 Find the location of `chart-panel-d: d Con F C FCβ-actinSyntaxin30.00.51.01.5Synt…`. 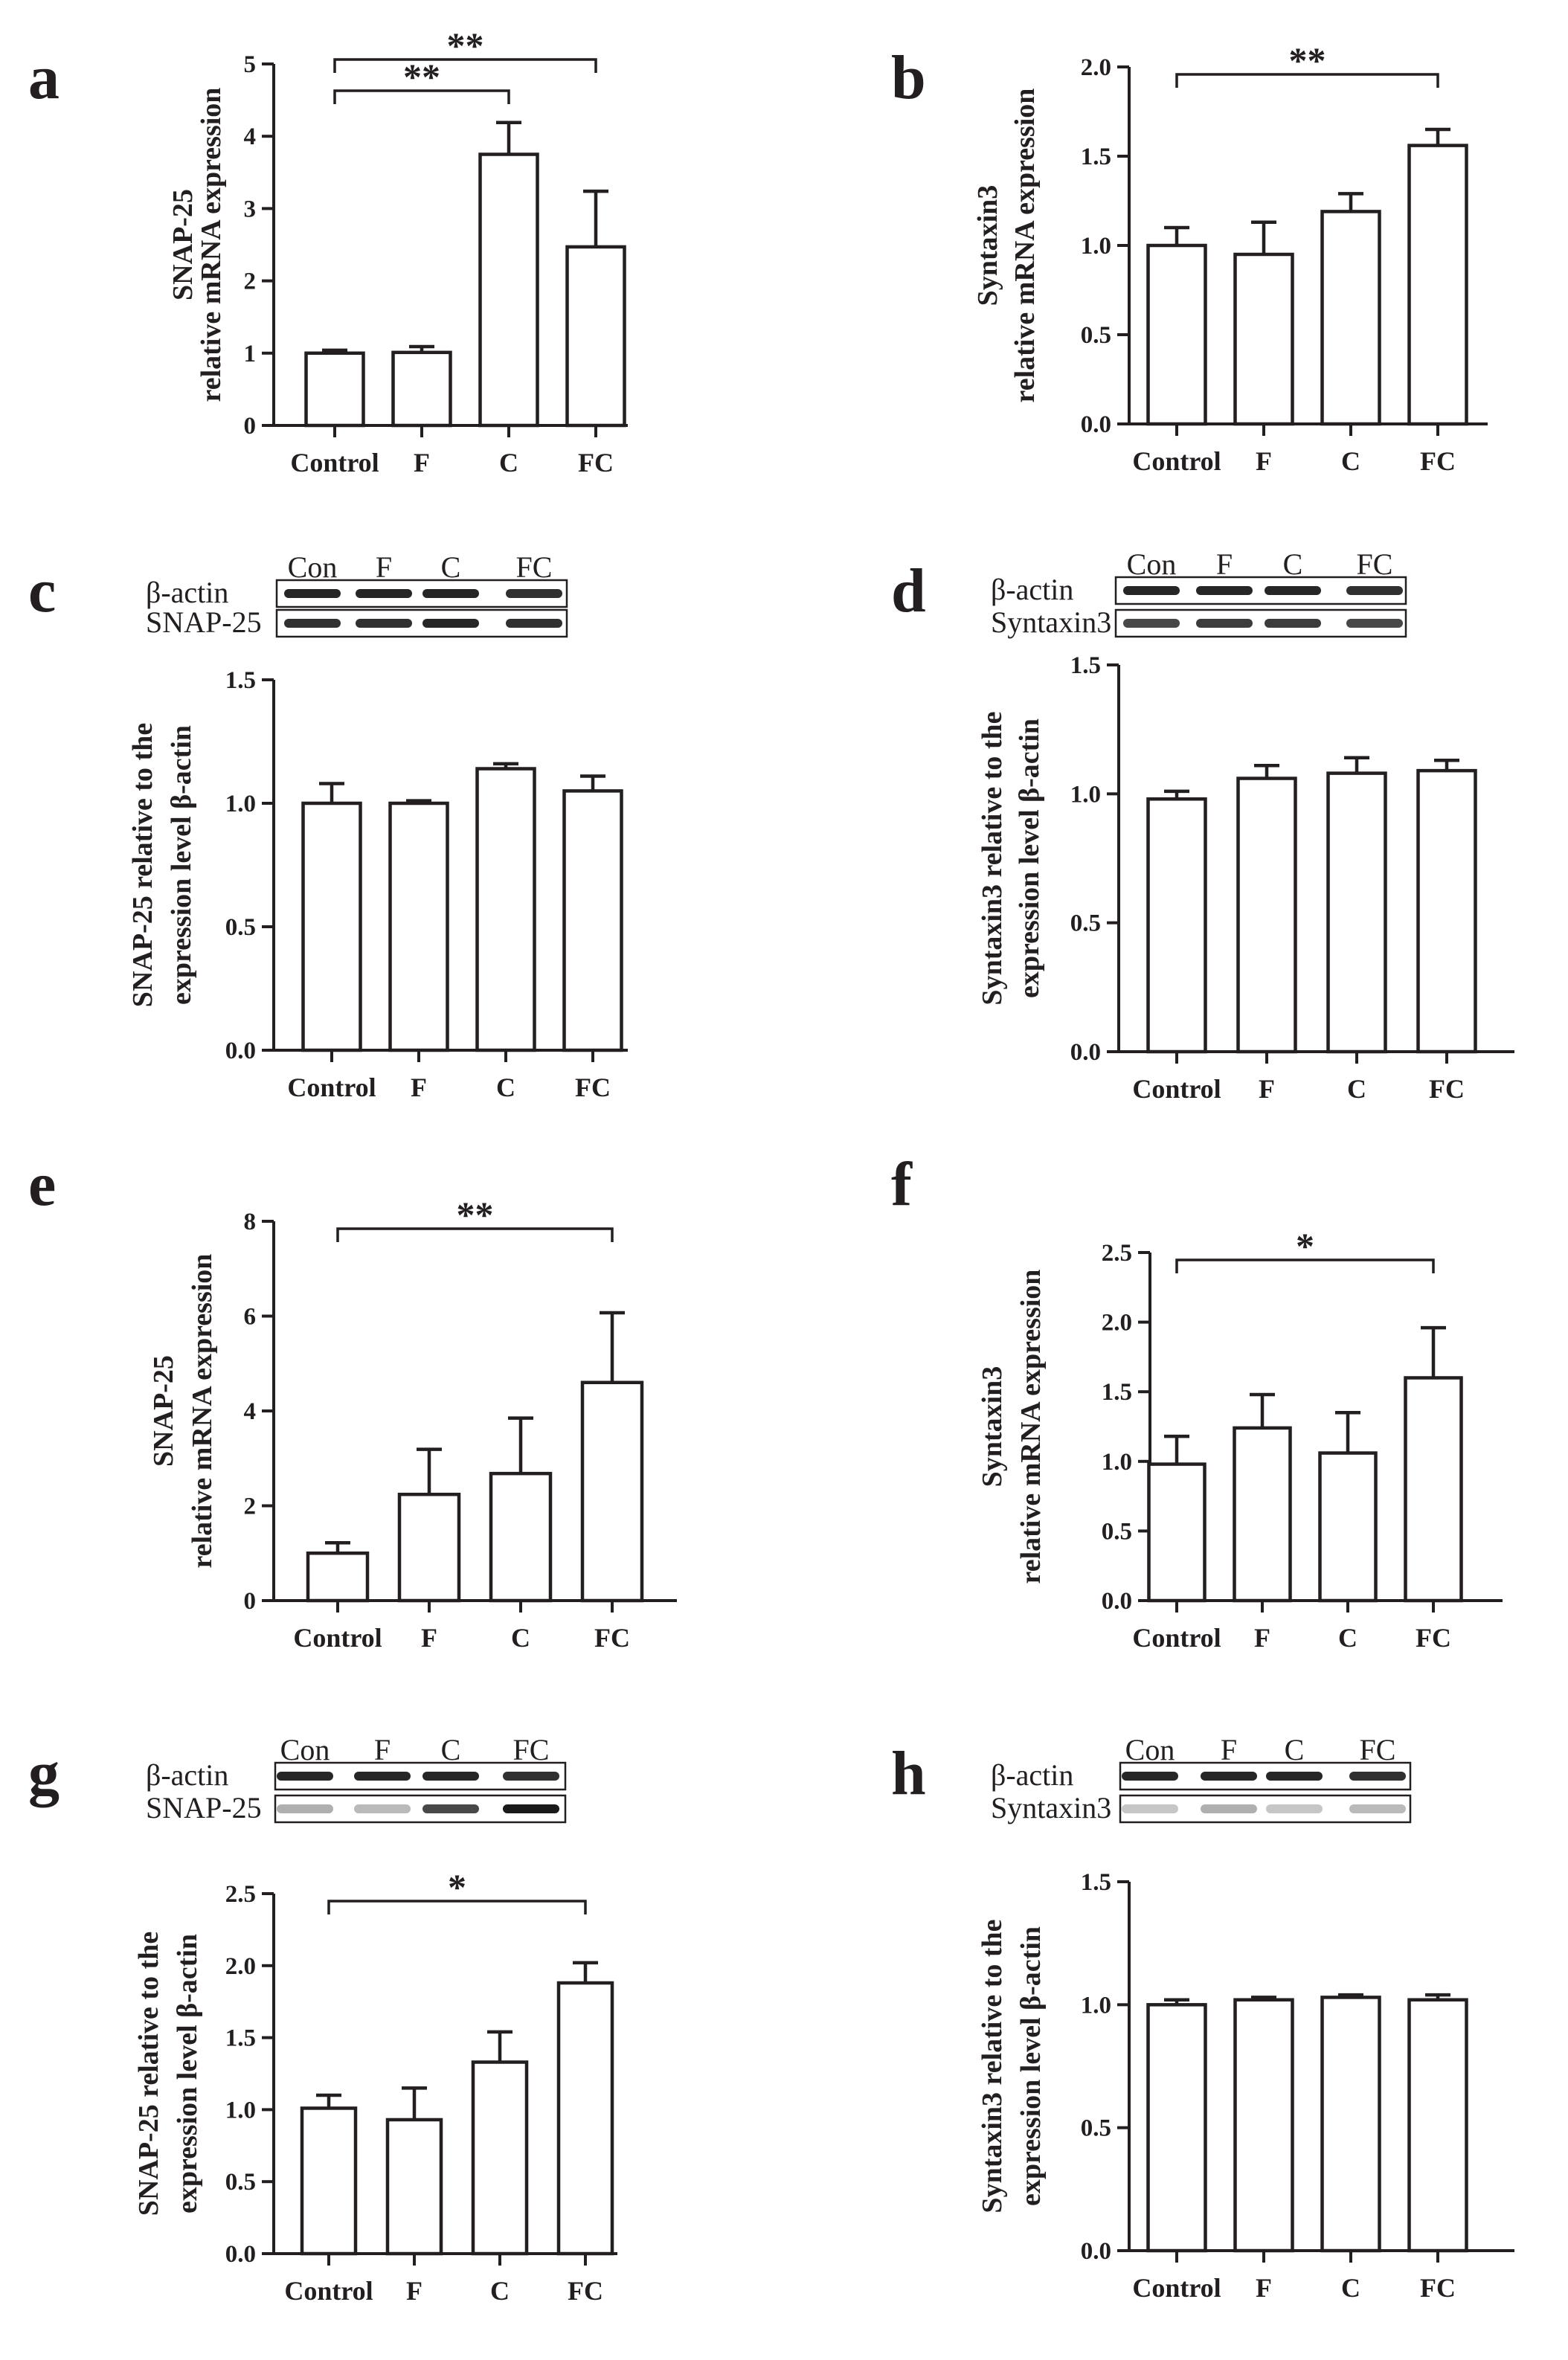

chart-panel-d: d Con F C FCβ-actinSyntaxin30.00.51.01.5Synt… is located at coordinates (1202, 825).